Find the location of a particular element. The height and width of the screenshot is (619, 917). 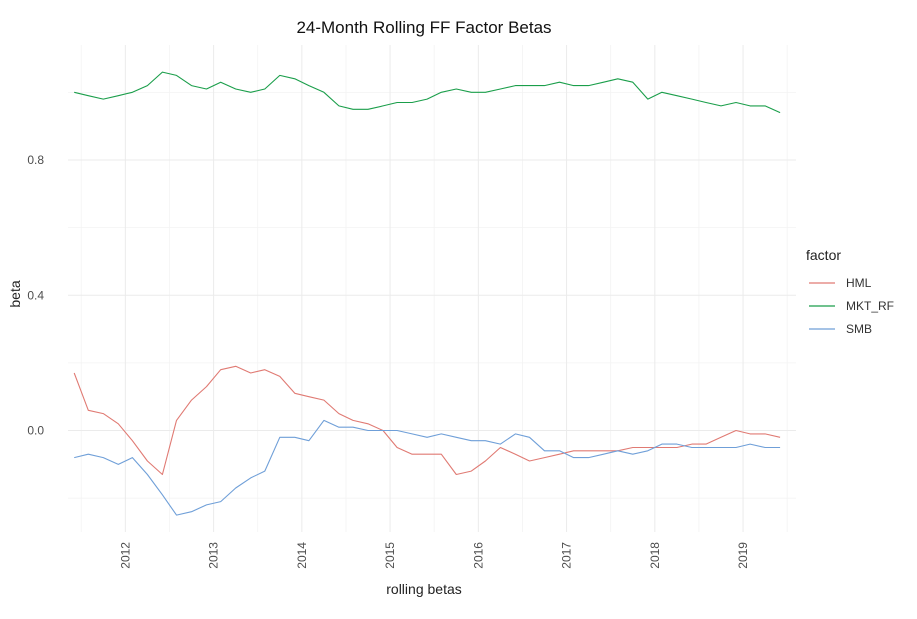

x-tick-label: 2015 is located at coordinates (390, 555).